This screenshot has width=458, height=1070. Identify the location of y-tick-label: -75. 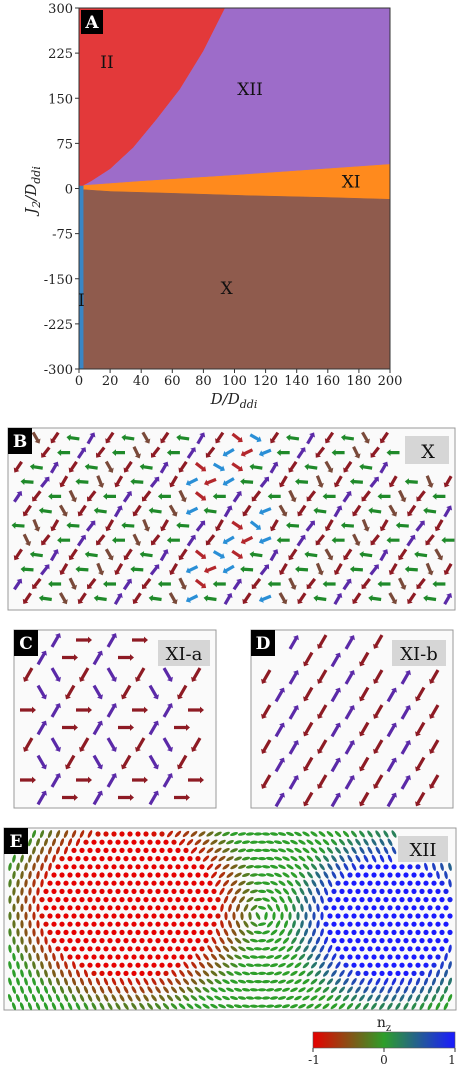
(62, 235).